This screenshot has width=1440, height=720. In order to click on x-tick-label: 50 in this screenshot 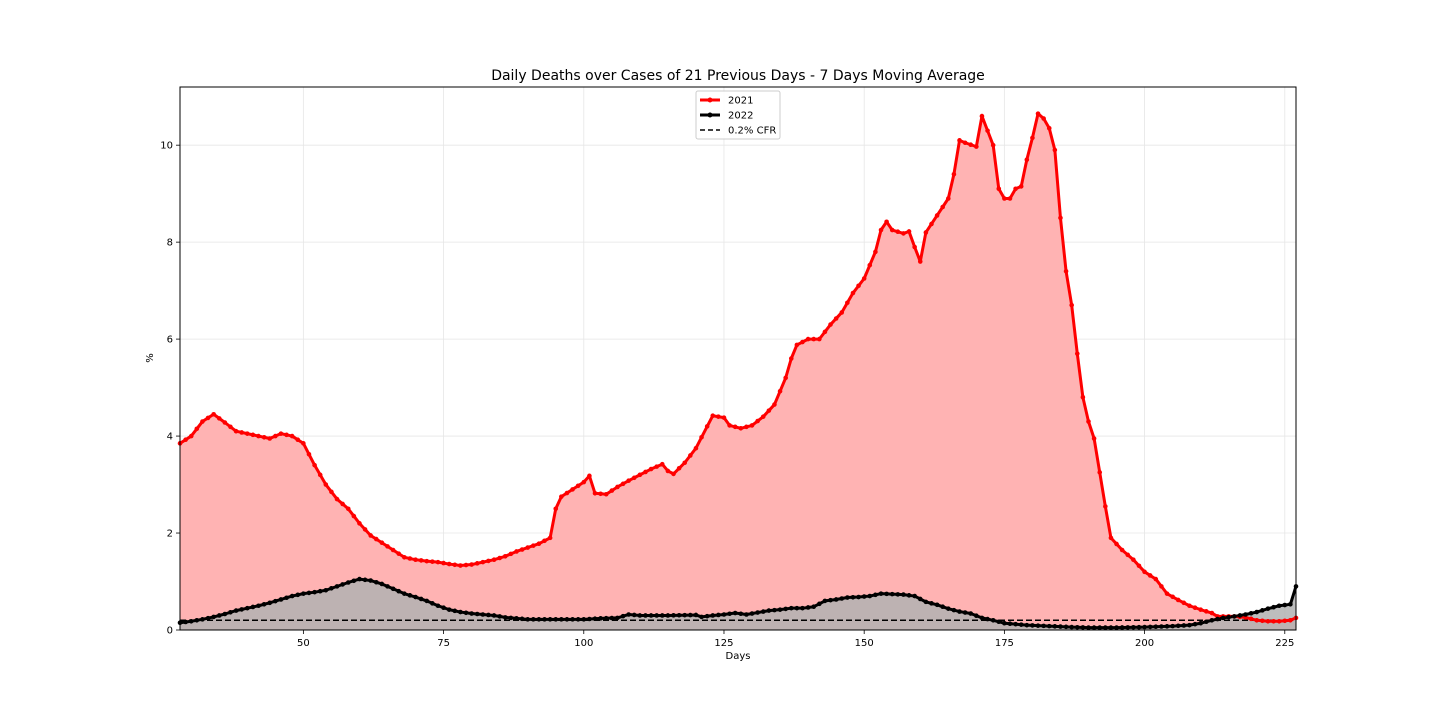, I will do `click(303, 643)`.